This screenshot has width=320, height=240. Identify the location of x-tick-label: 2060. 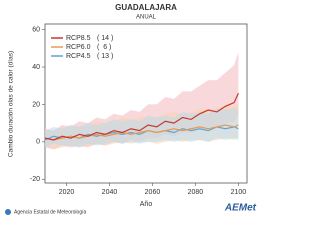
(153, 192).